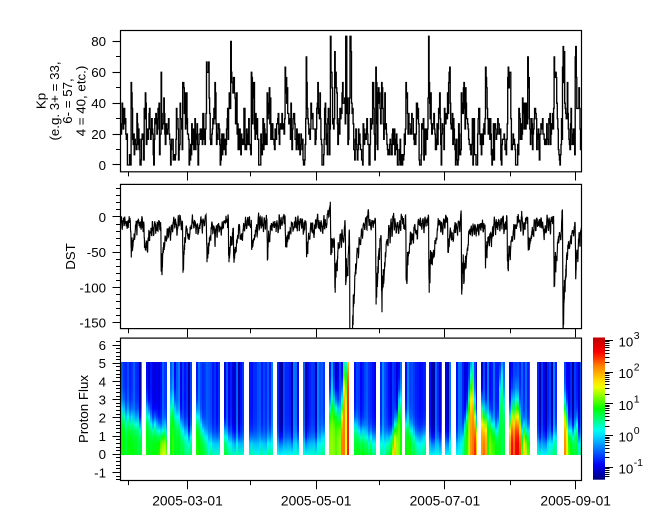 The image size is (665, 523). I want to click on svg-text: Kp, so click(41, 101).